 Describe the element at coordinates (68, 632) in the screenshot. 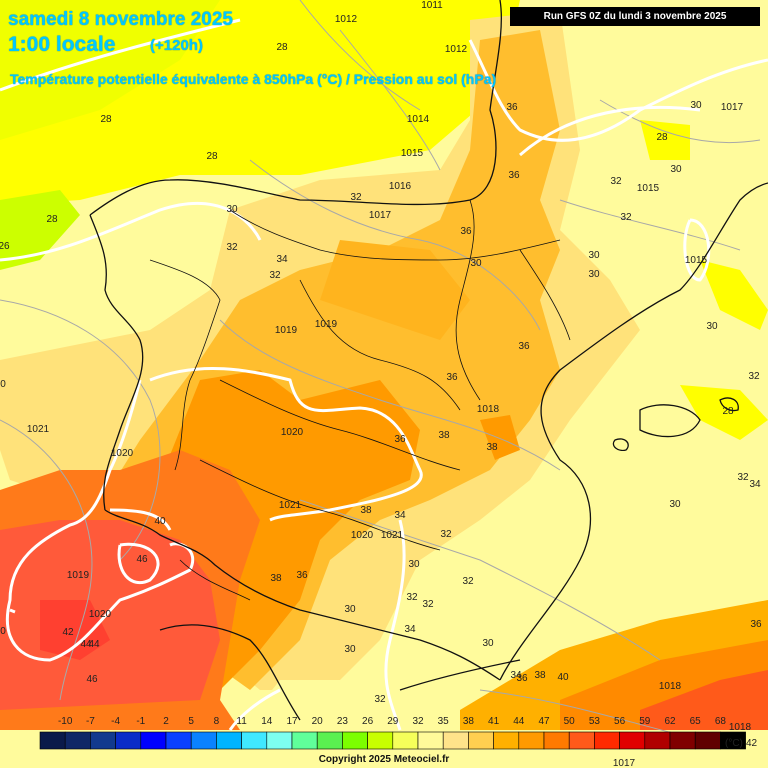

I see `temperature-label: 42` at that location.